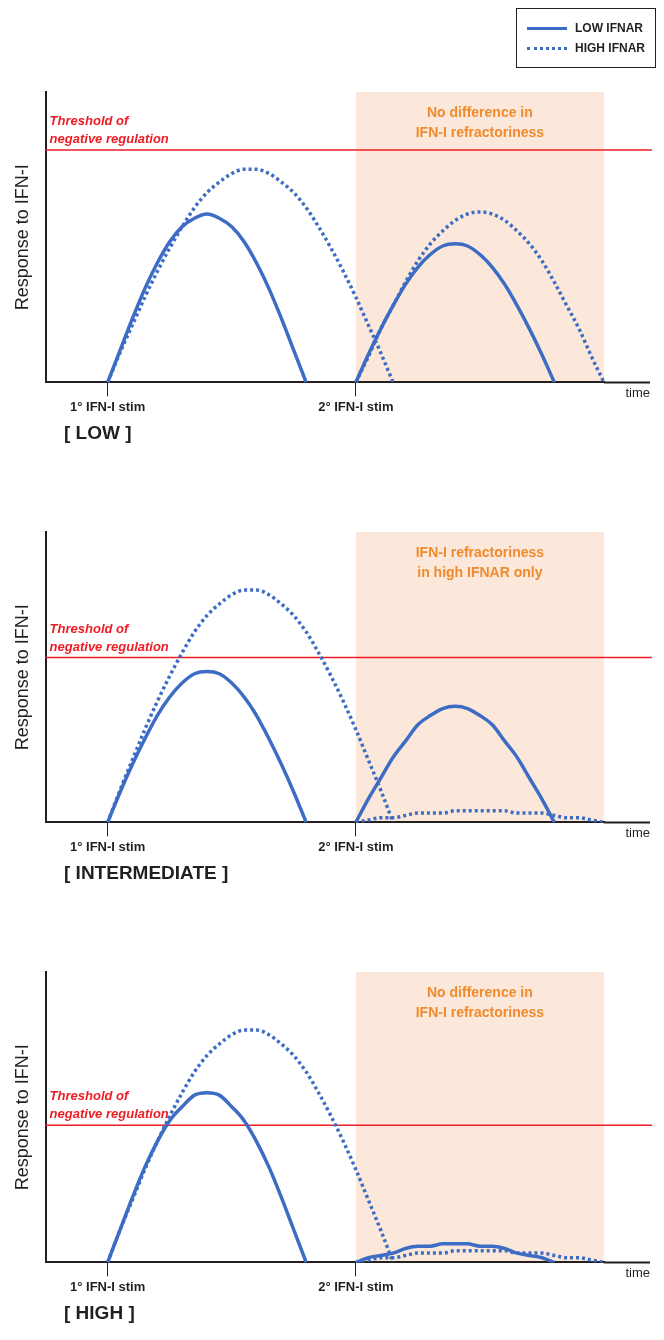  What do you see at coordinates (146, 873) in the screenshot?
I see `text: [ INTERMEDIATE ]` at bounding box center [146, 873].